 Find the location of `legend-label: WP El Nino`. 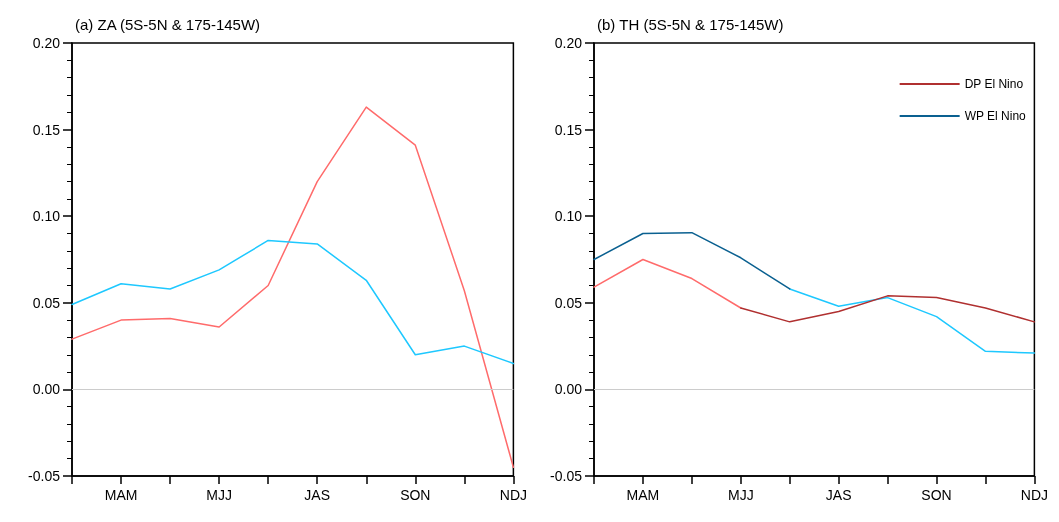

legend-label: WP El Nino is located at coordinates (995, 116).